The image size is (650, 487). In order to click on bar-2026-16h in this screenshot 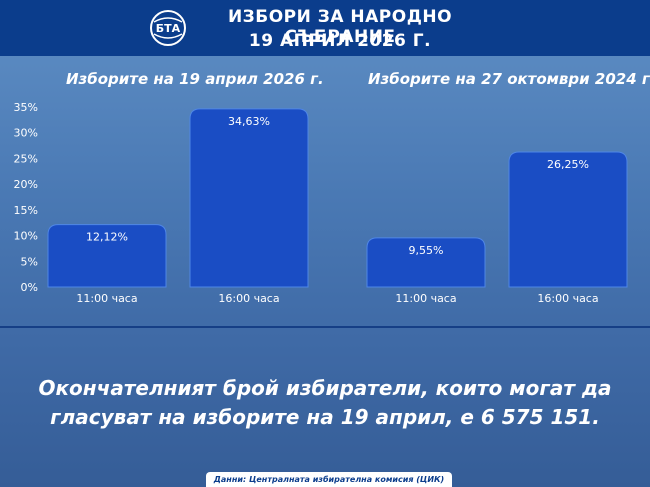, I will do `click(249, 198)`.